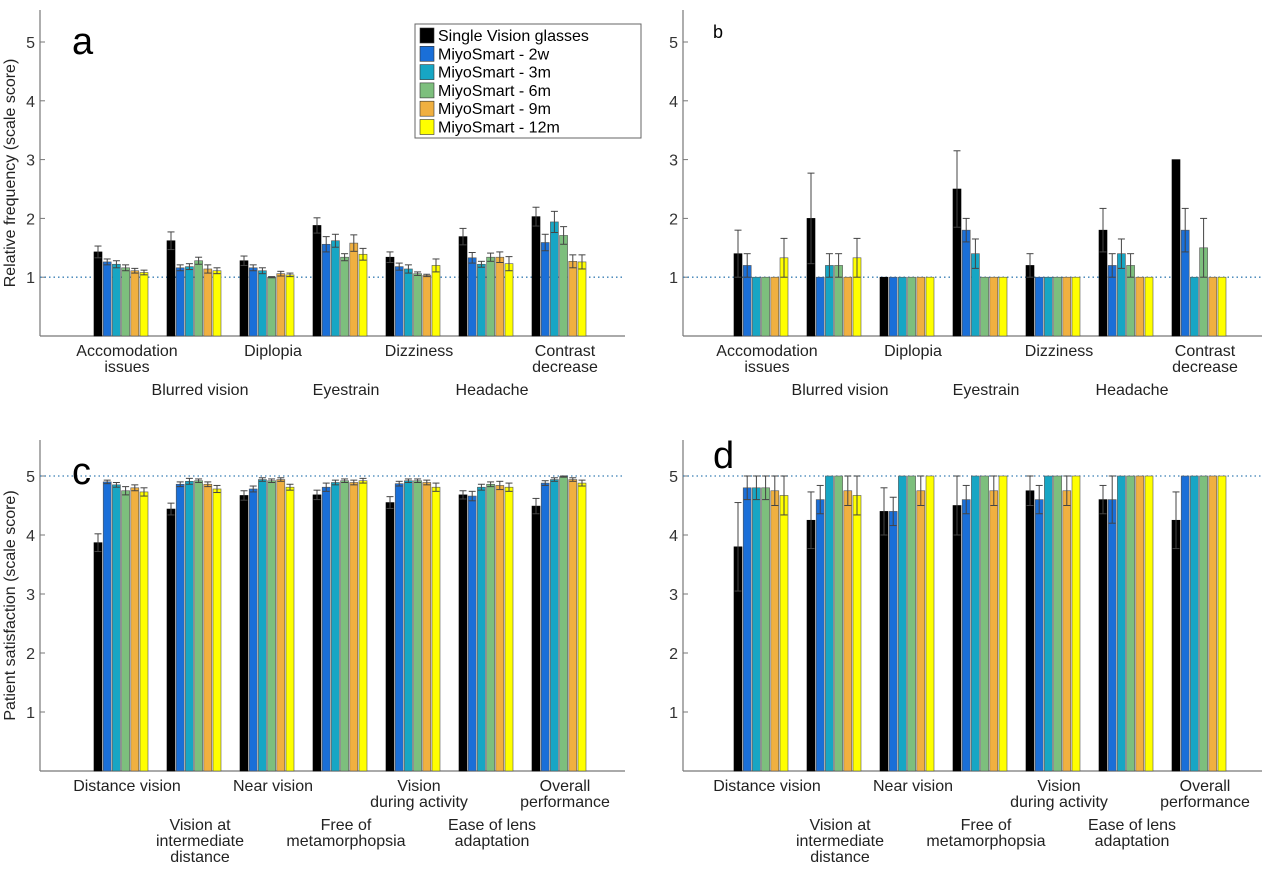 This screenshot has height=877, width=1280. Describe the element at coordinates (273, 786) in the screenshot. I see `category-label-line: Near vision` at that location.